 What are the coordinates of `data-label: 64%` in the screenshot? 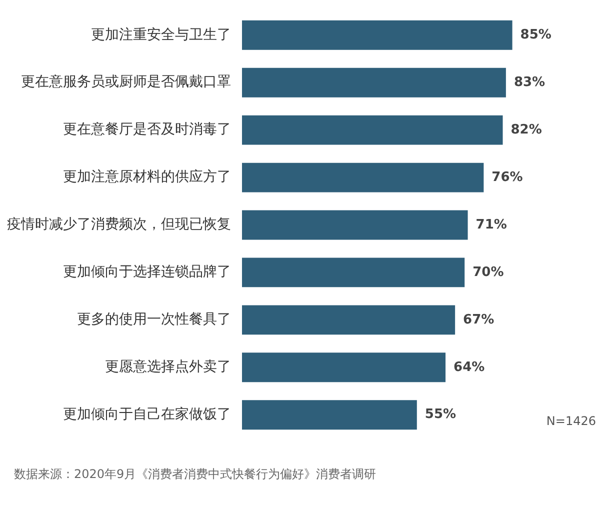 It's located at (469, 367).